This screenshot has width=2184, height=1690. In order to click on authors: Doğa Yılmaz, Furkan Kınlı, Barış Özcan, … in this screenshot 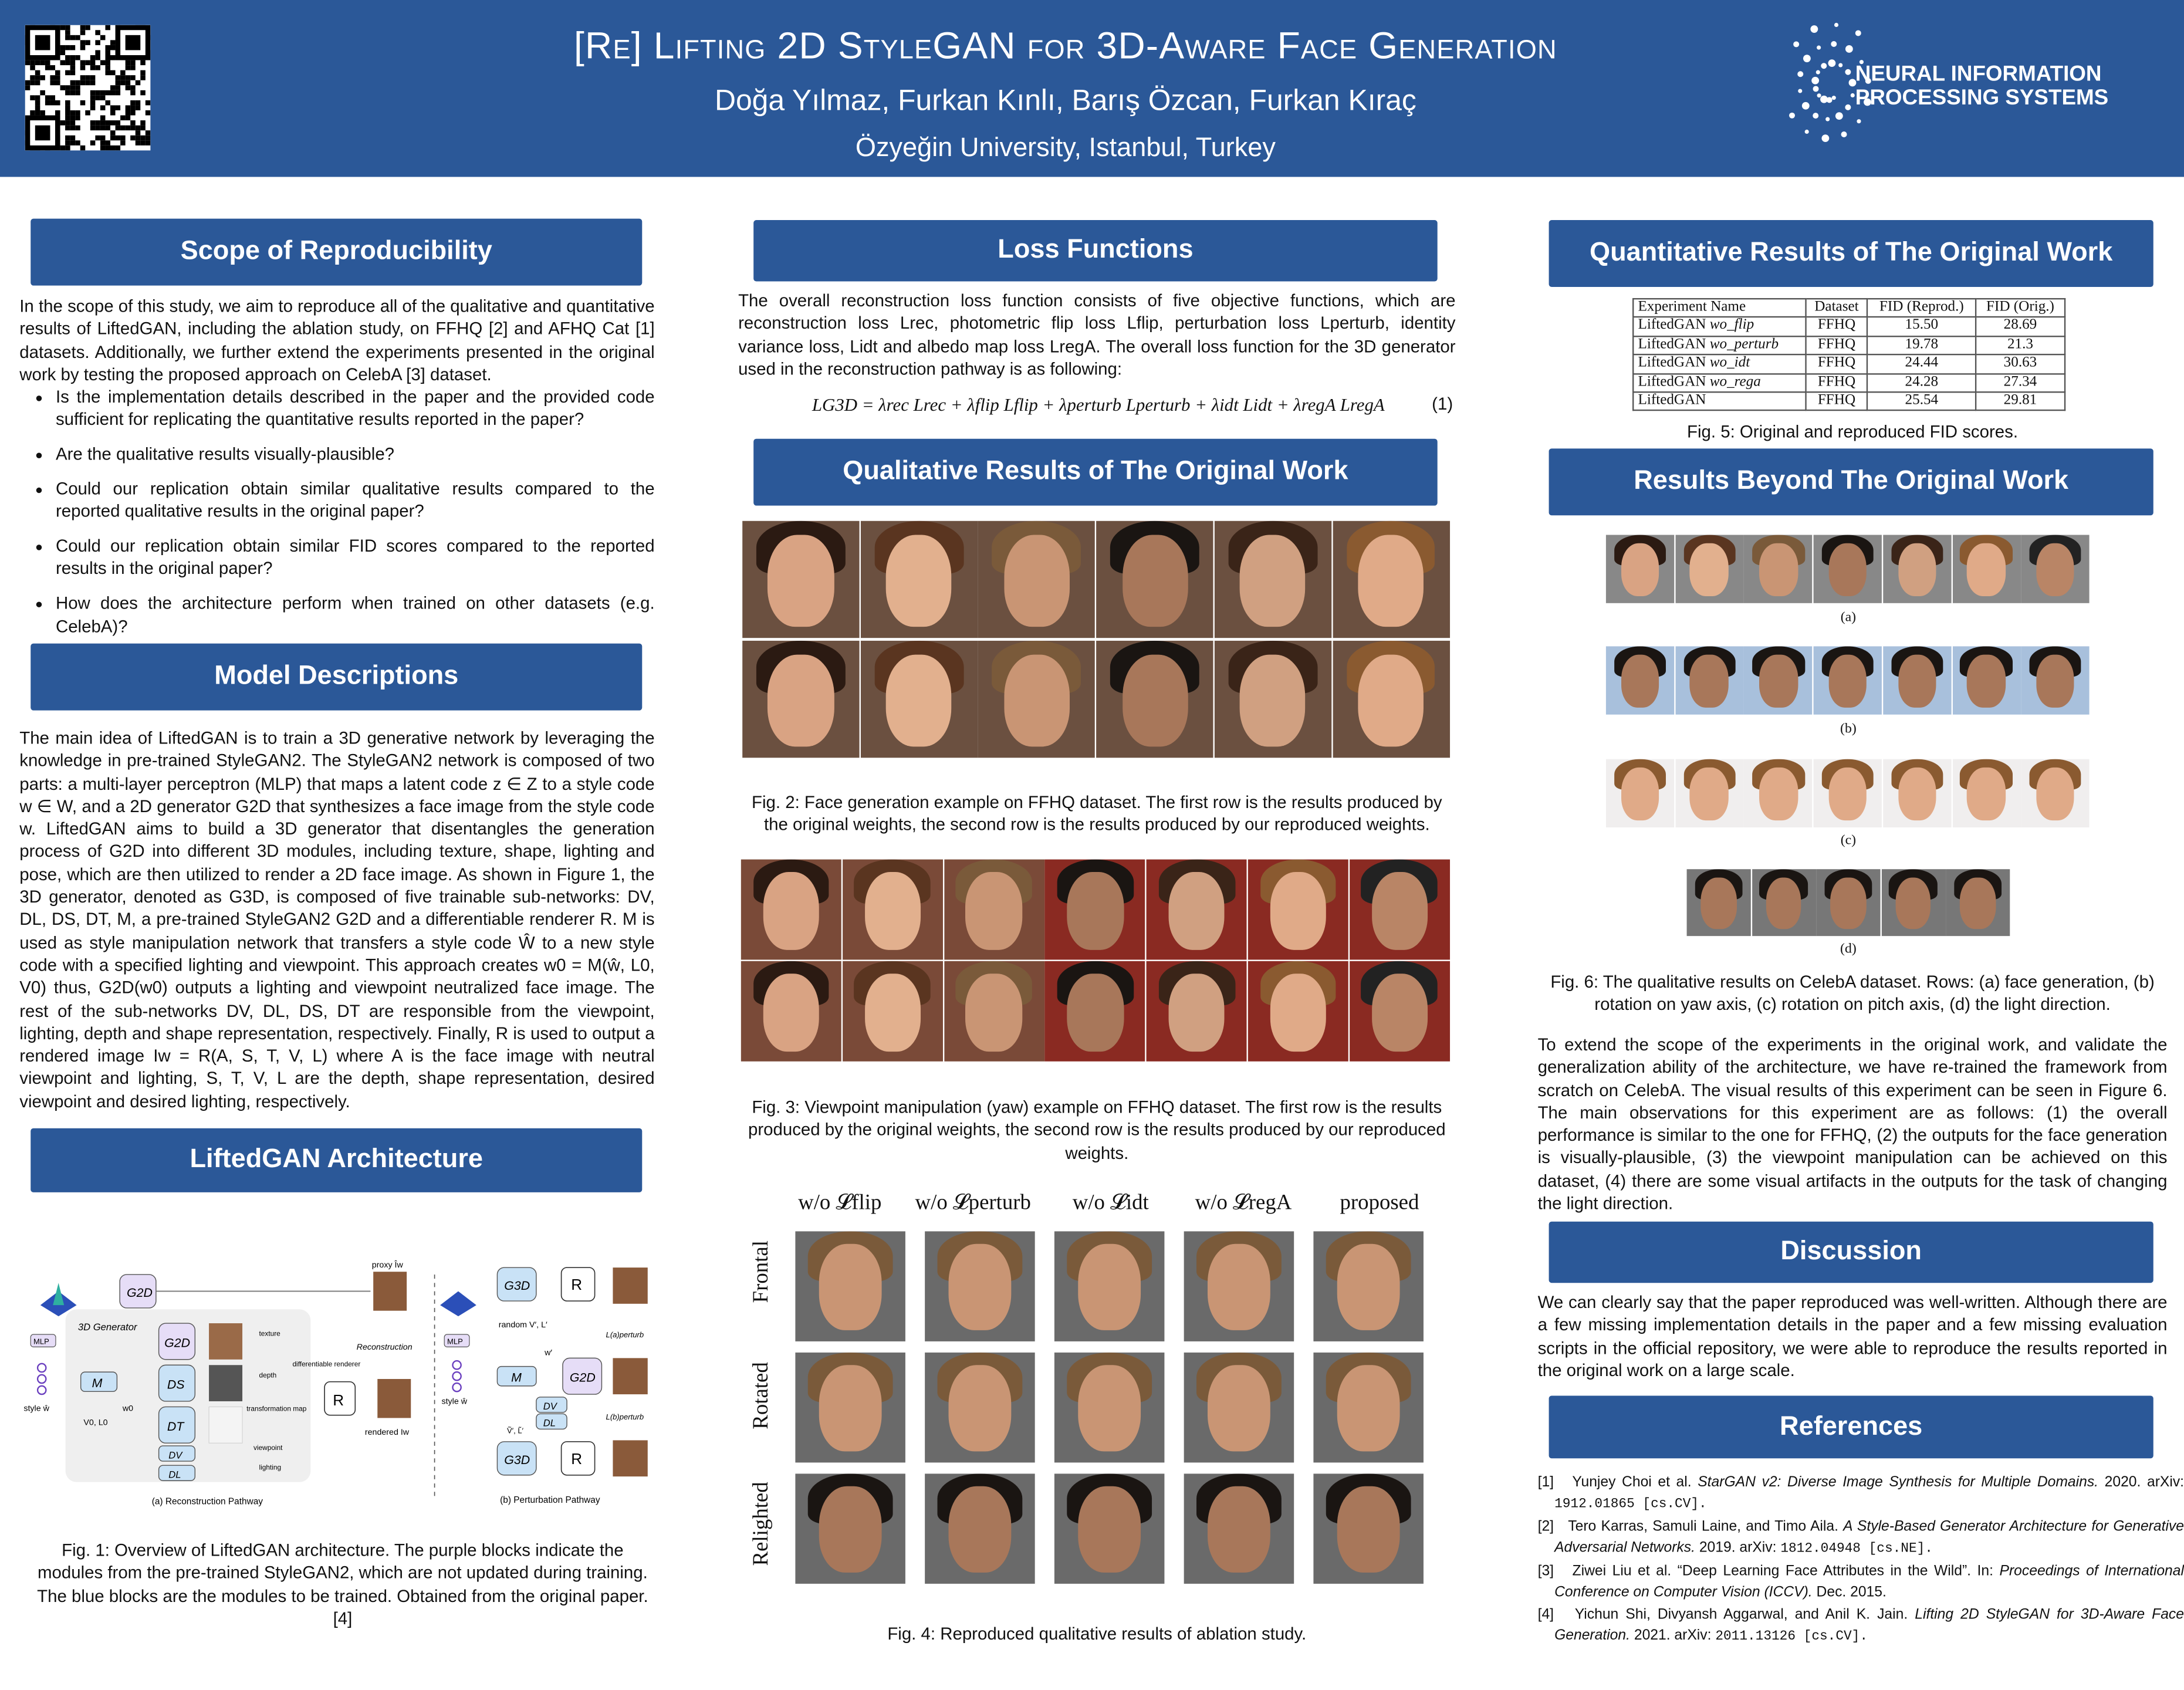, I will do `click(1065, 100)`.